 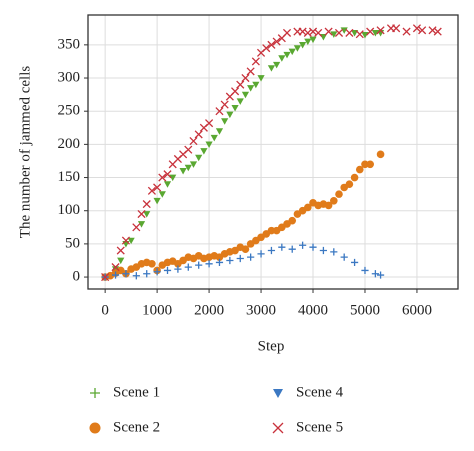 I want to click on y-tick-label: 200, so click(x=69, y=144).